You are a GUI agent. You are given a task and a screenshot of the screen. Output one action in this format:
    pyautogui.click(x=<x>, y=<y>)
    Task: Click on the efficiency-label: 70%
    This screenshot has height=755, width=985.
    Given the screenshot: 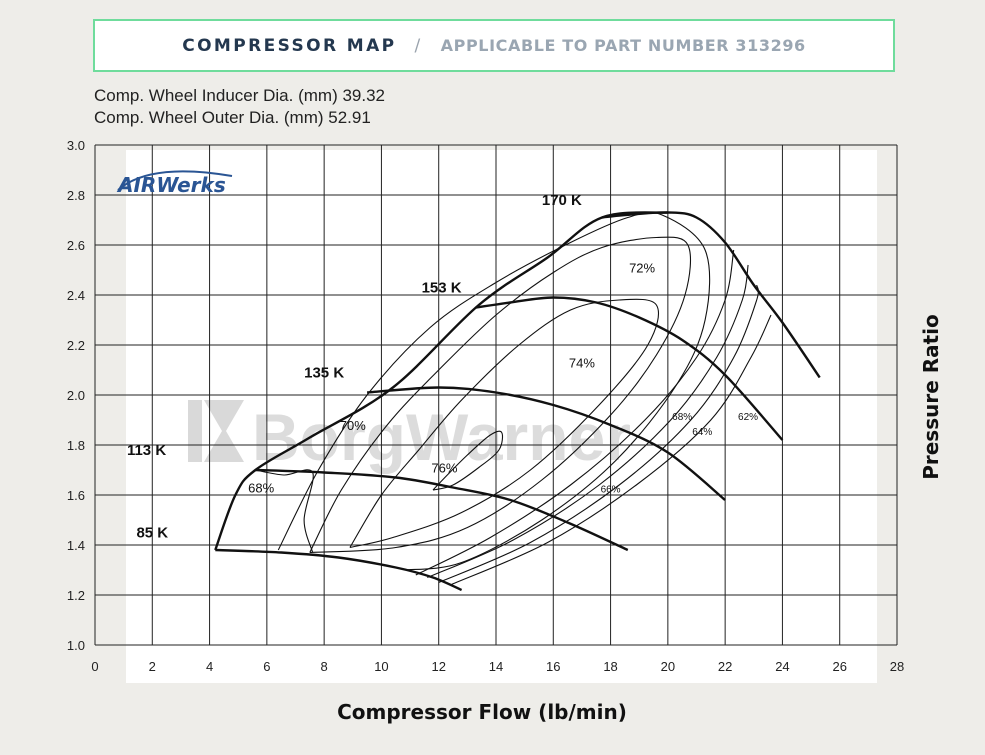 What is the action you would take?
    pyautogui.click(x=353, y=425)
    